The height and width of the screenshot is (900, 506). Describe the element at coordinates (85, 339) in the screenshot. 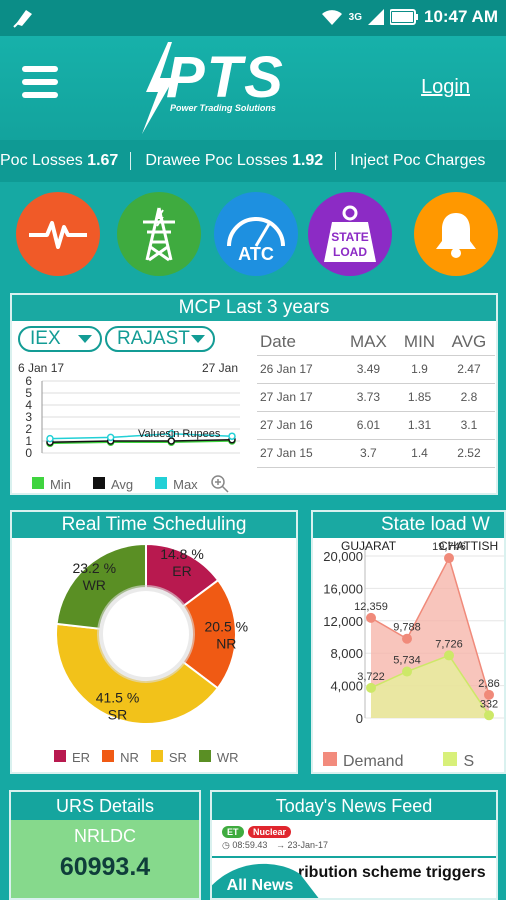

I see `chevron-down-icon` at that location.